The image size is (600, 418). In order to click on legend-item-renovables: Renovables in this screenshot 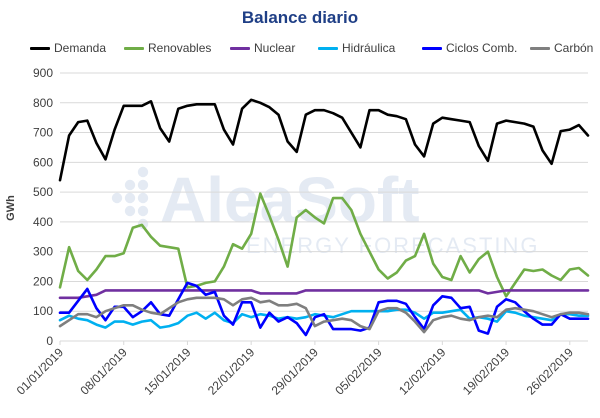, I will do `click(167, 48)`.